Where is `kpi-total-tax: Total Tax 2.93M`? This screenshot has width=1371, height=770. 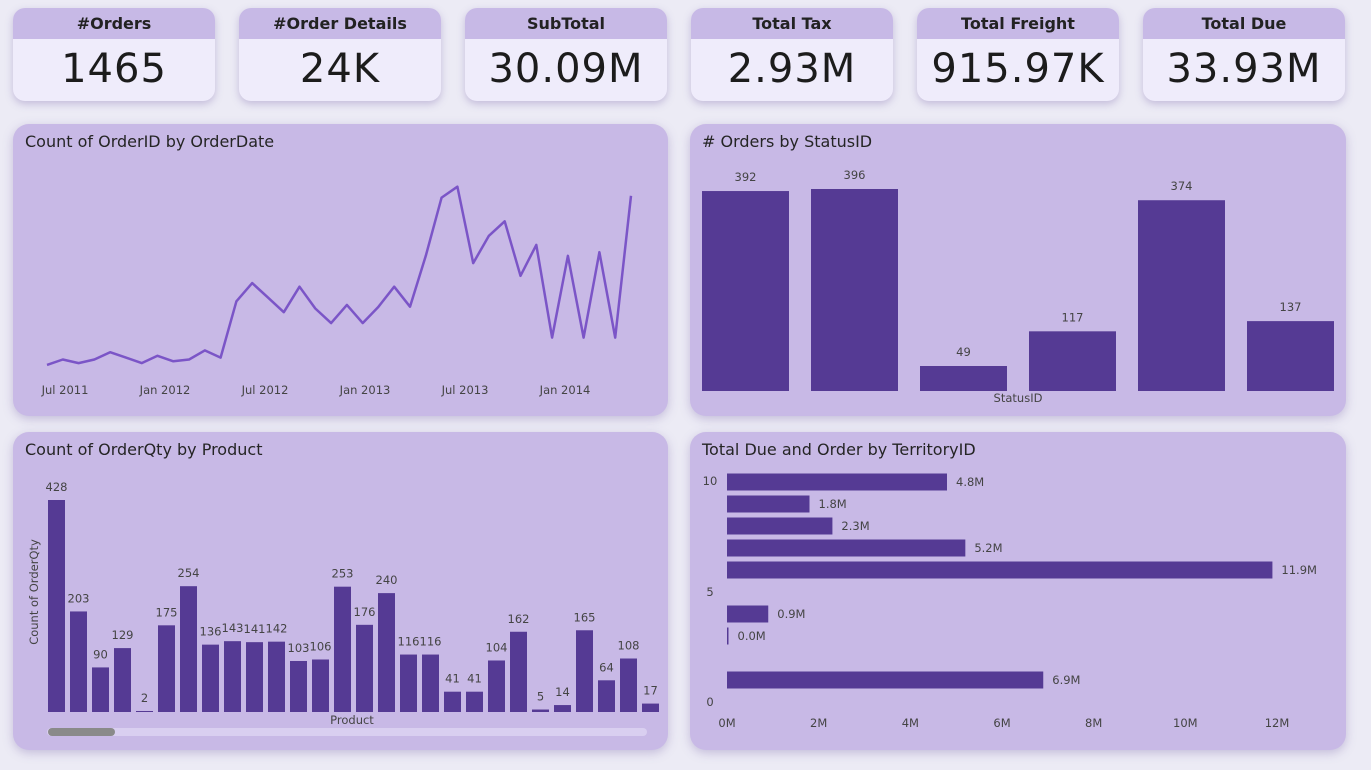
kpi-total-tax: Total Tax 2.93M is located at coordinates (792, 54).